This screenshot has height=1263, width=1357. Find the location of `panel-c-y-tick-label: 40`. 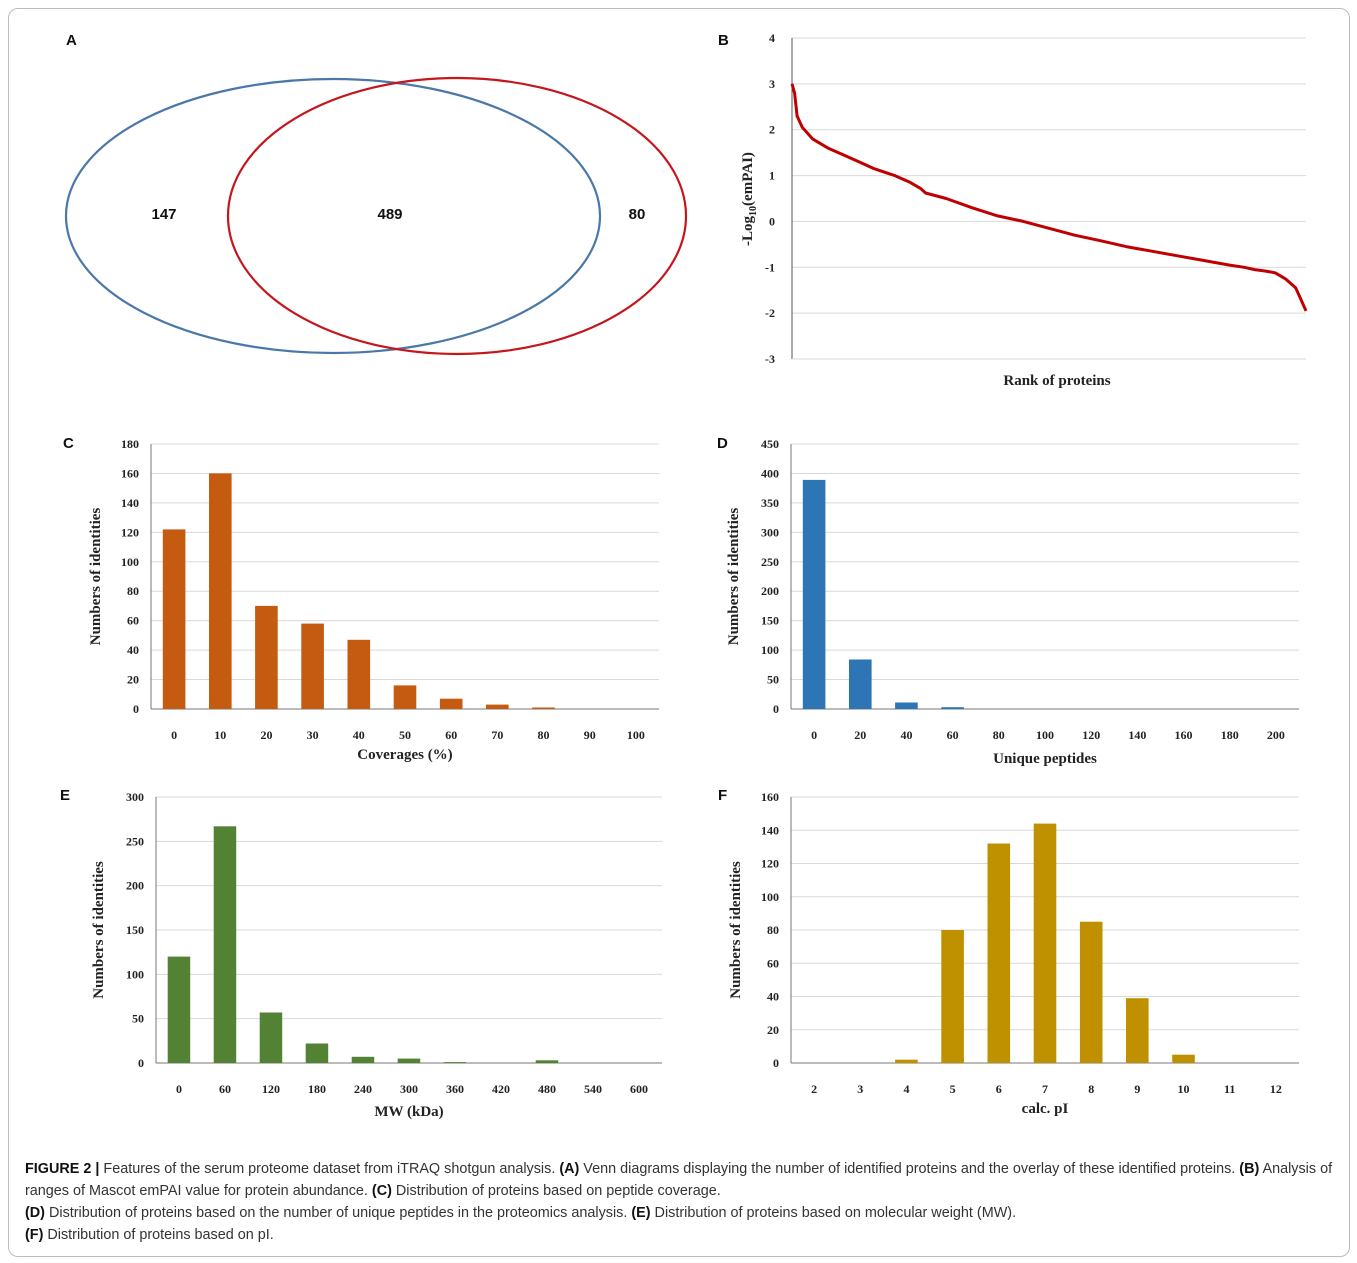

panel-c-y-tick-label: 40 is located at coordinates (133, 650).